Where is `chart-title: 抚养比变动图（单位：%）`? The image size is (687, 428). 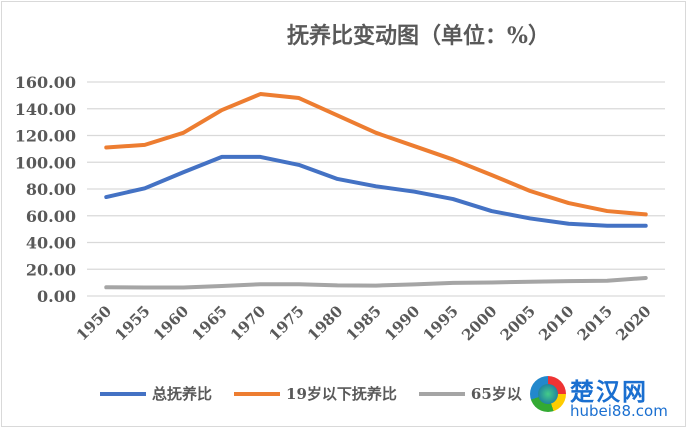
chart-title: 抚养比变动图（单位：%） is located at coordinates (418, 36).